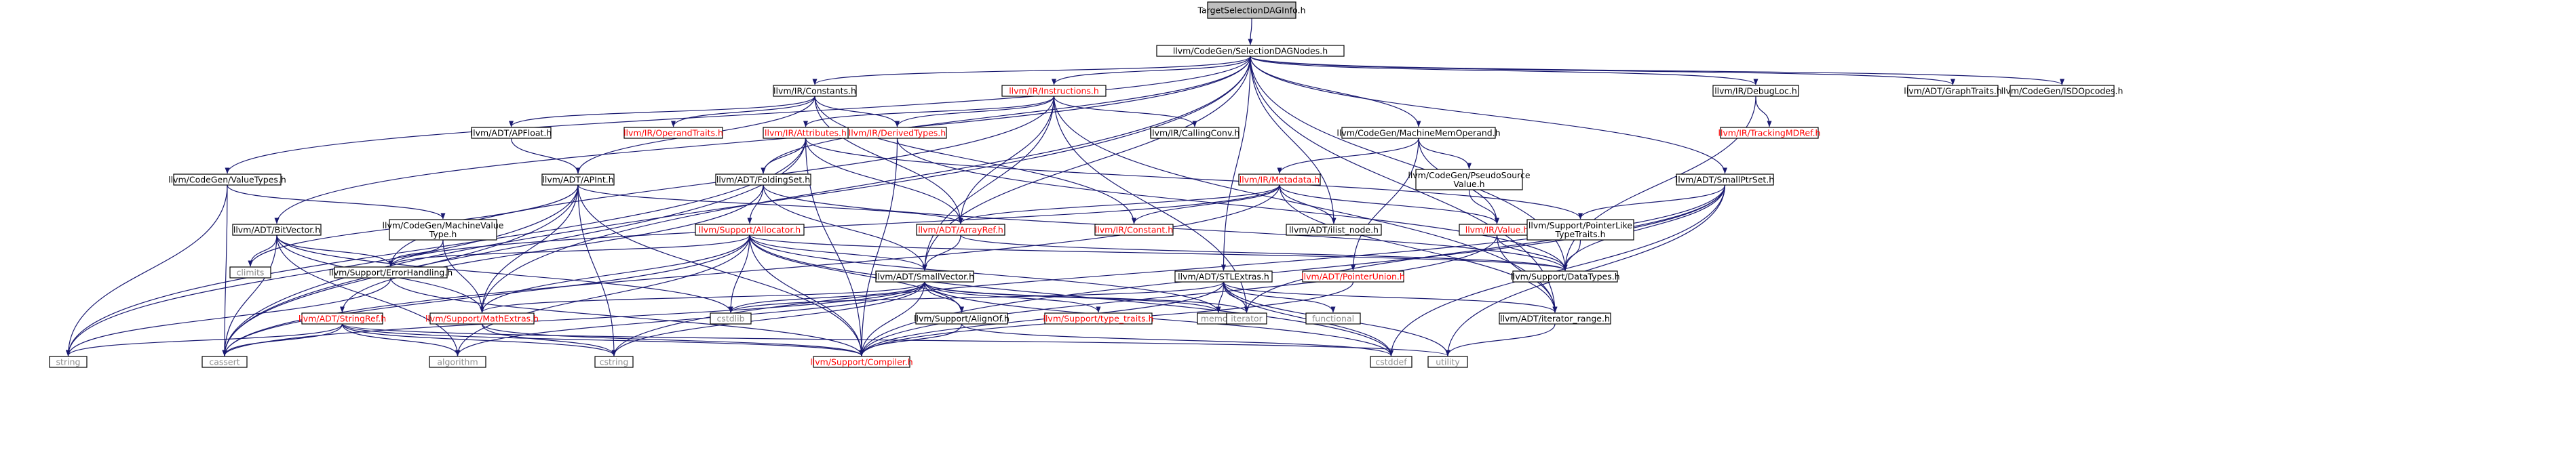  Describe the element at coordinates (1152, 70) in the screenshot. I see `edge-sdn-to-instructions` at that location.